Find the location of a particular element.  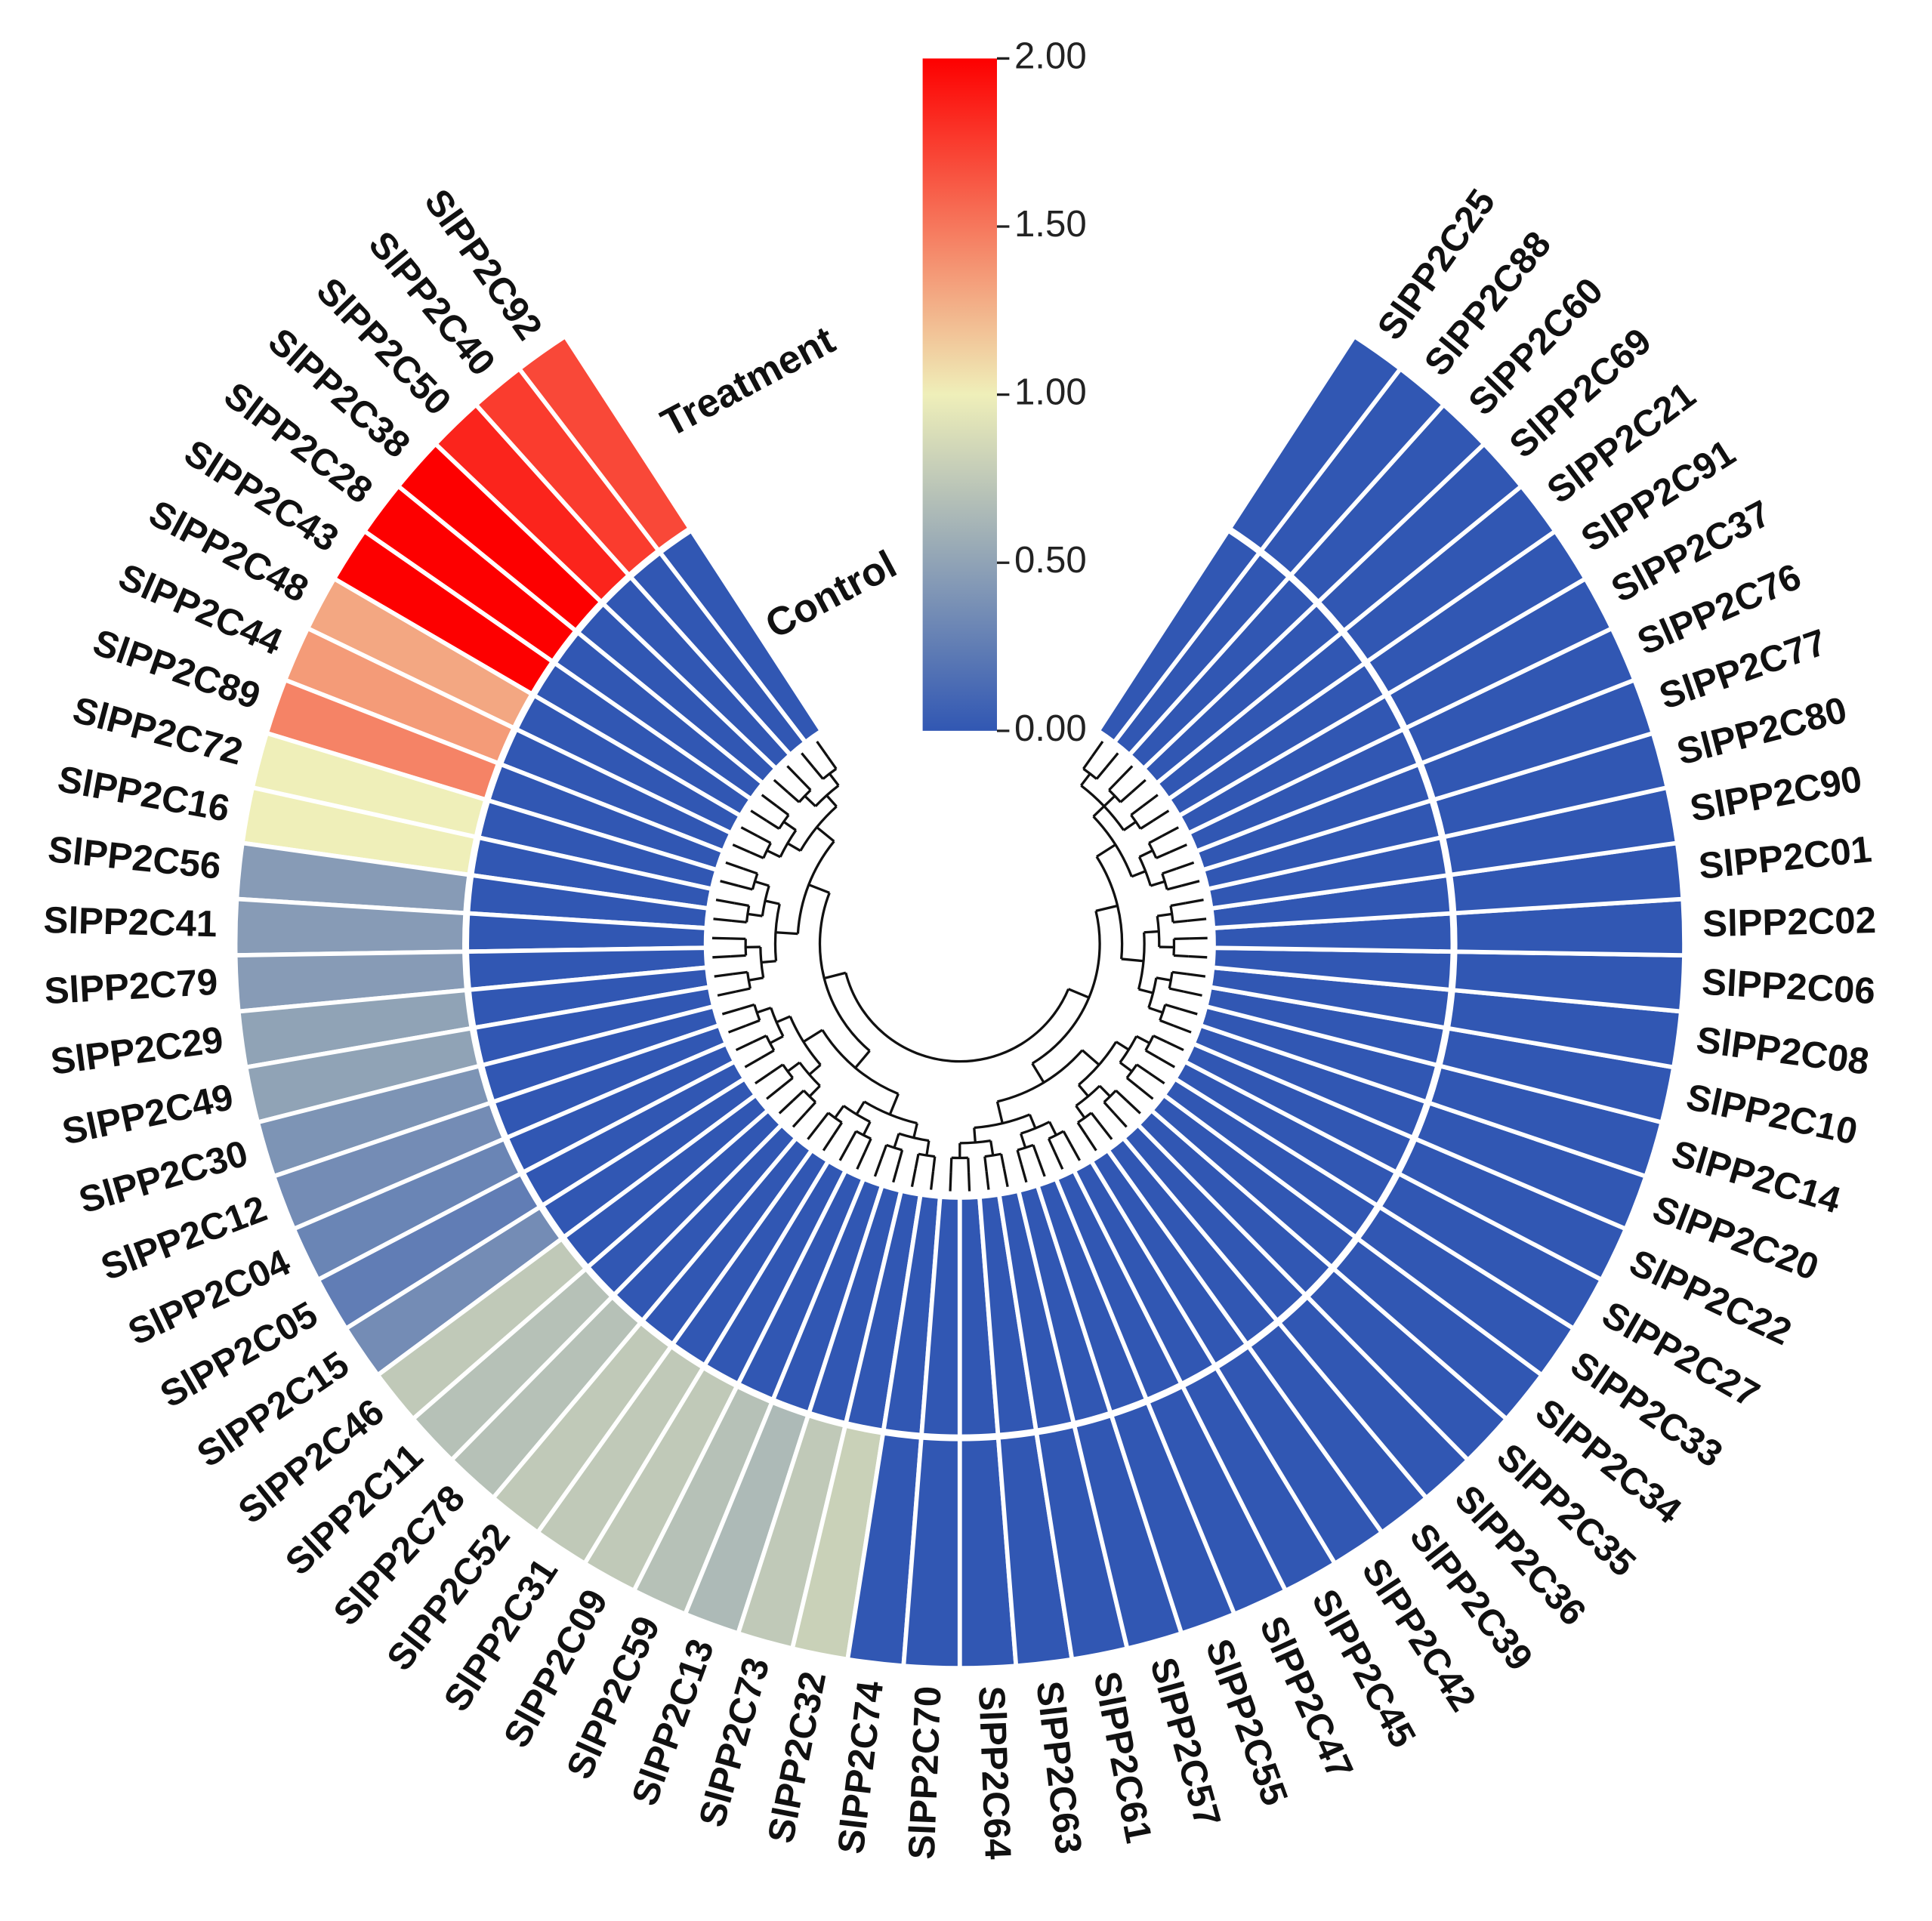

gene-label: SlPP2C08 is located at coordinates (1783, 1051).